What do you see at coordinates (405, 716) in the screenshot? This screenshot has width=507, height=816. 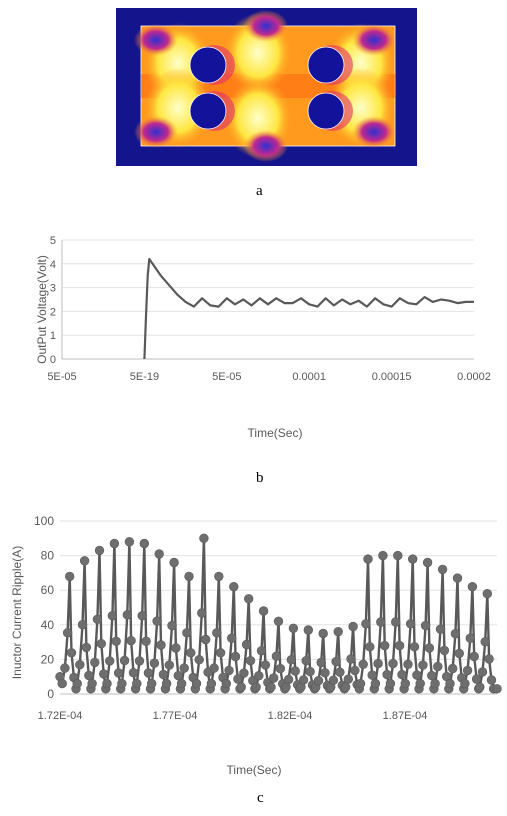 I see `x-tick-label: 1.87E-04` at bounding box center [405, 716].